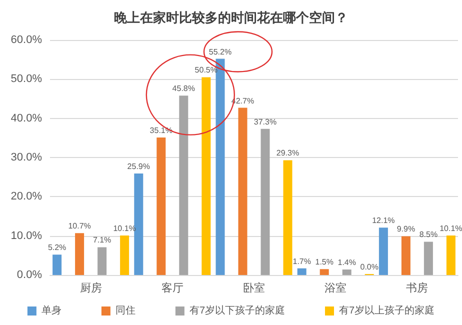  Describe the element at coordinates (57, 247) in the screenshot. I see `data-label: 5.2%` at that location.